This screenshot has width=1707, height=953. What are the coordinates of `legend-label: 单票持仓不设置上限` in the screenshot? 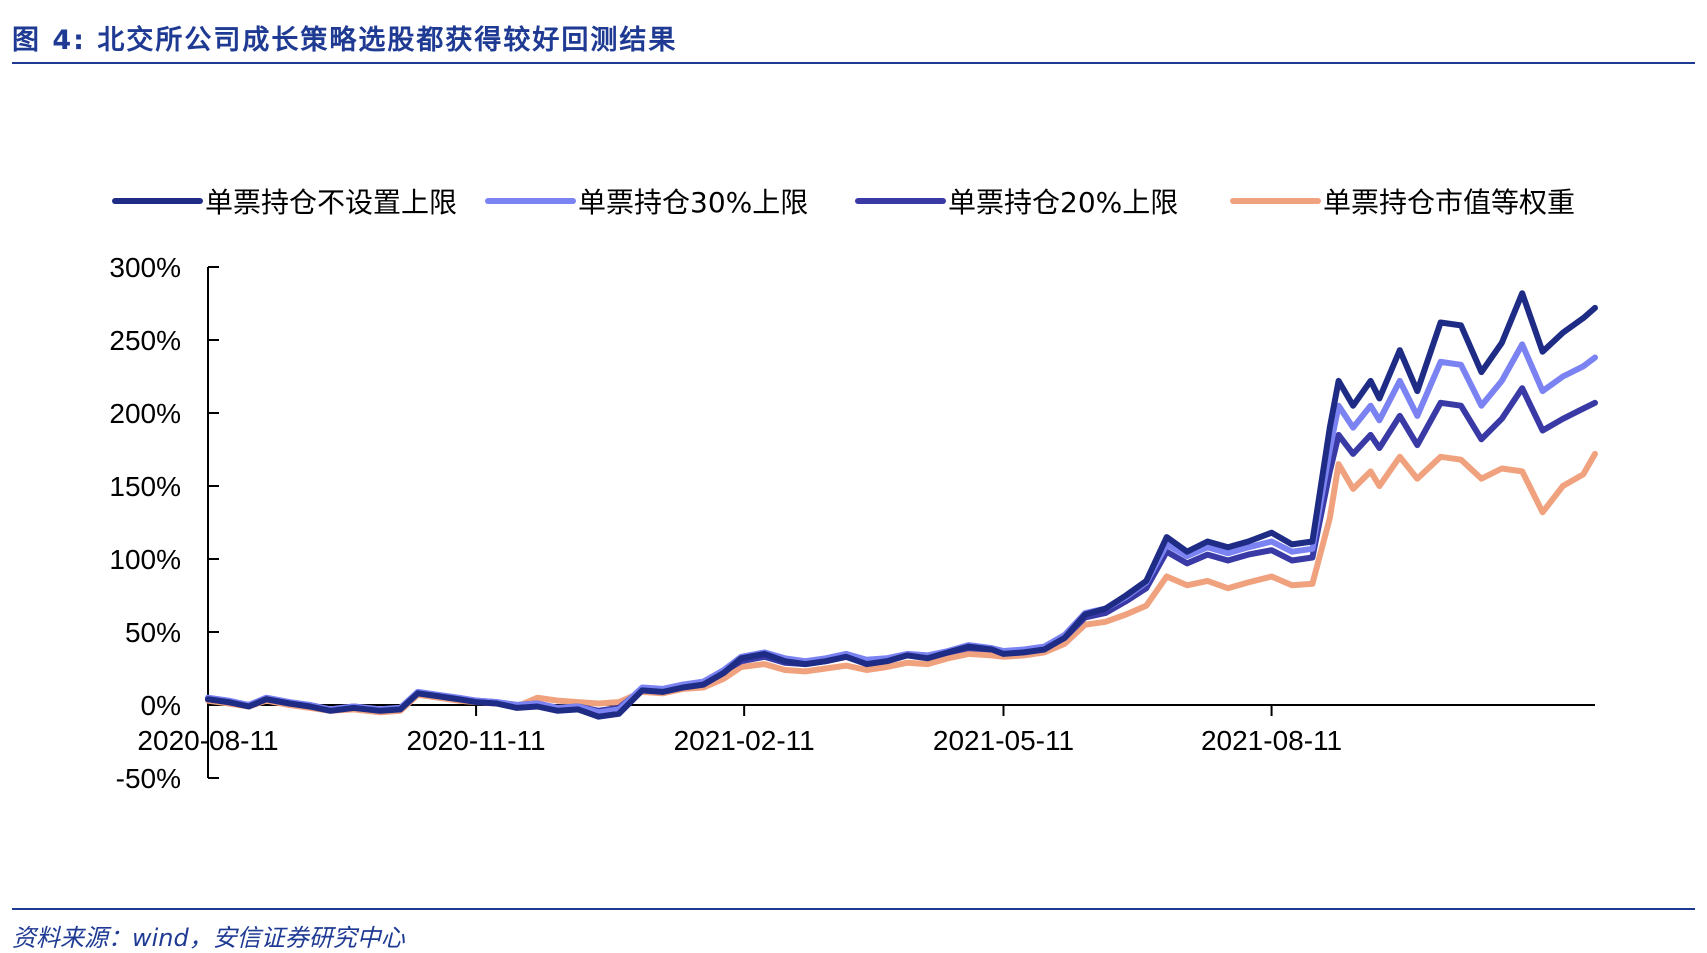 It's located at (331, 202).